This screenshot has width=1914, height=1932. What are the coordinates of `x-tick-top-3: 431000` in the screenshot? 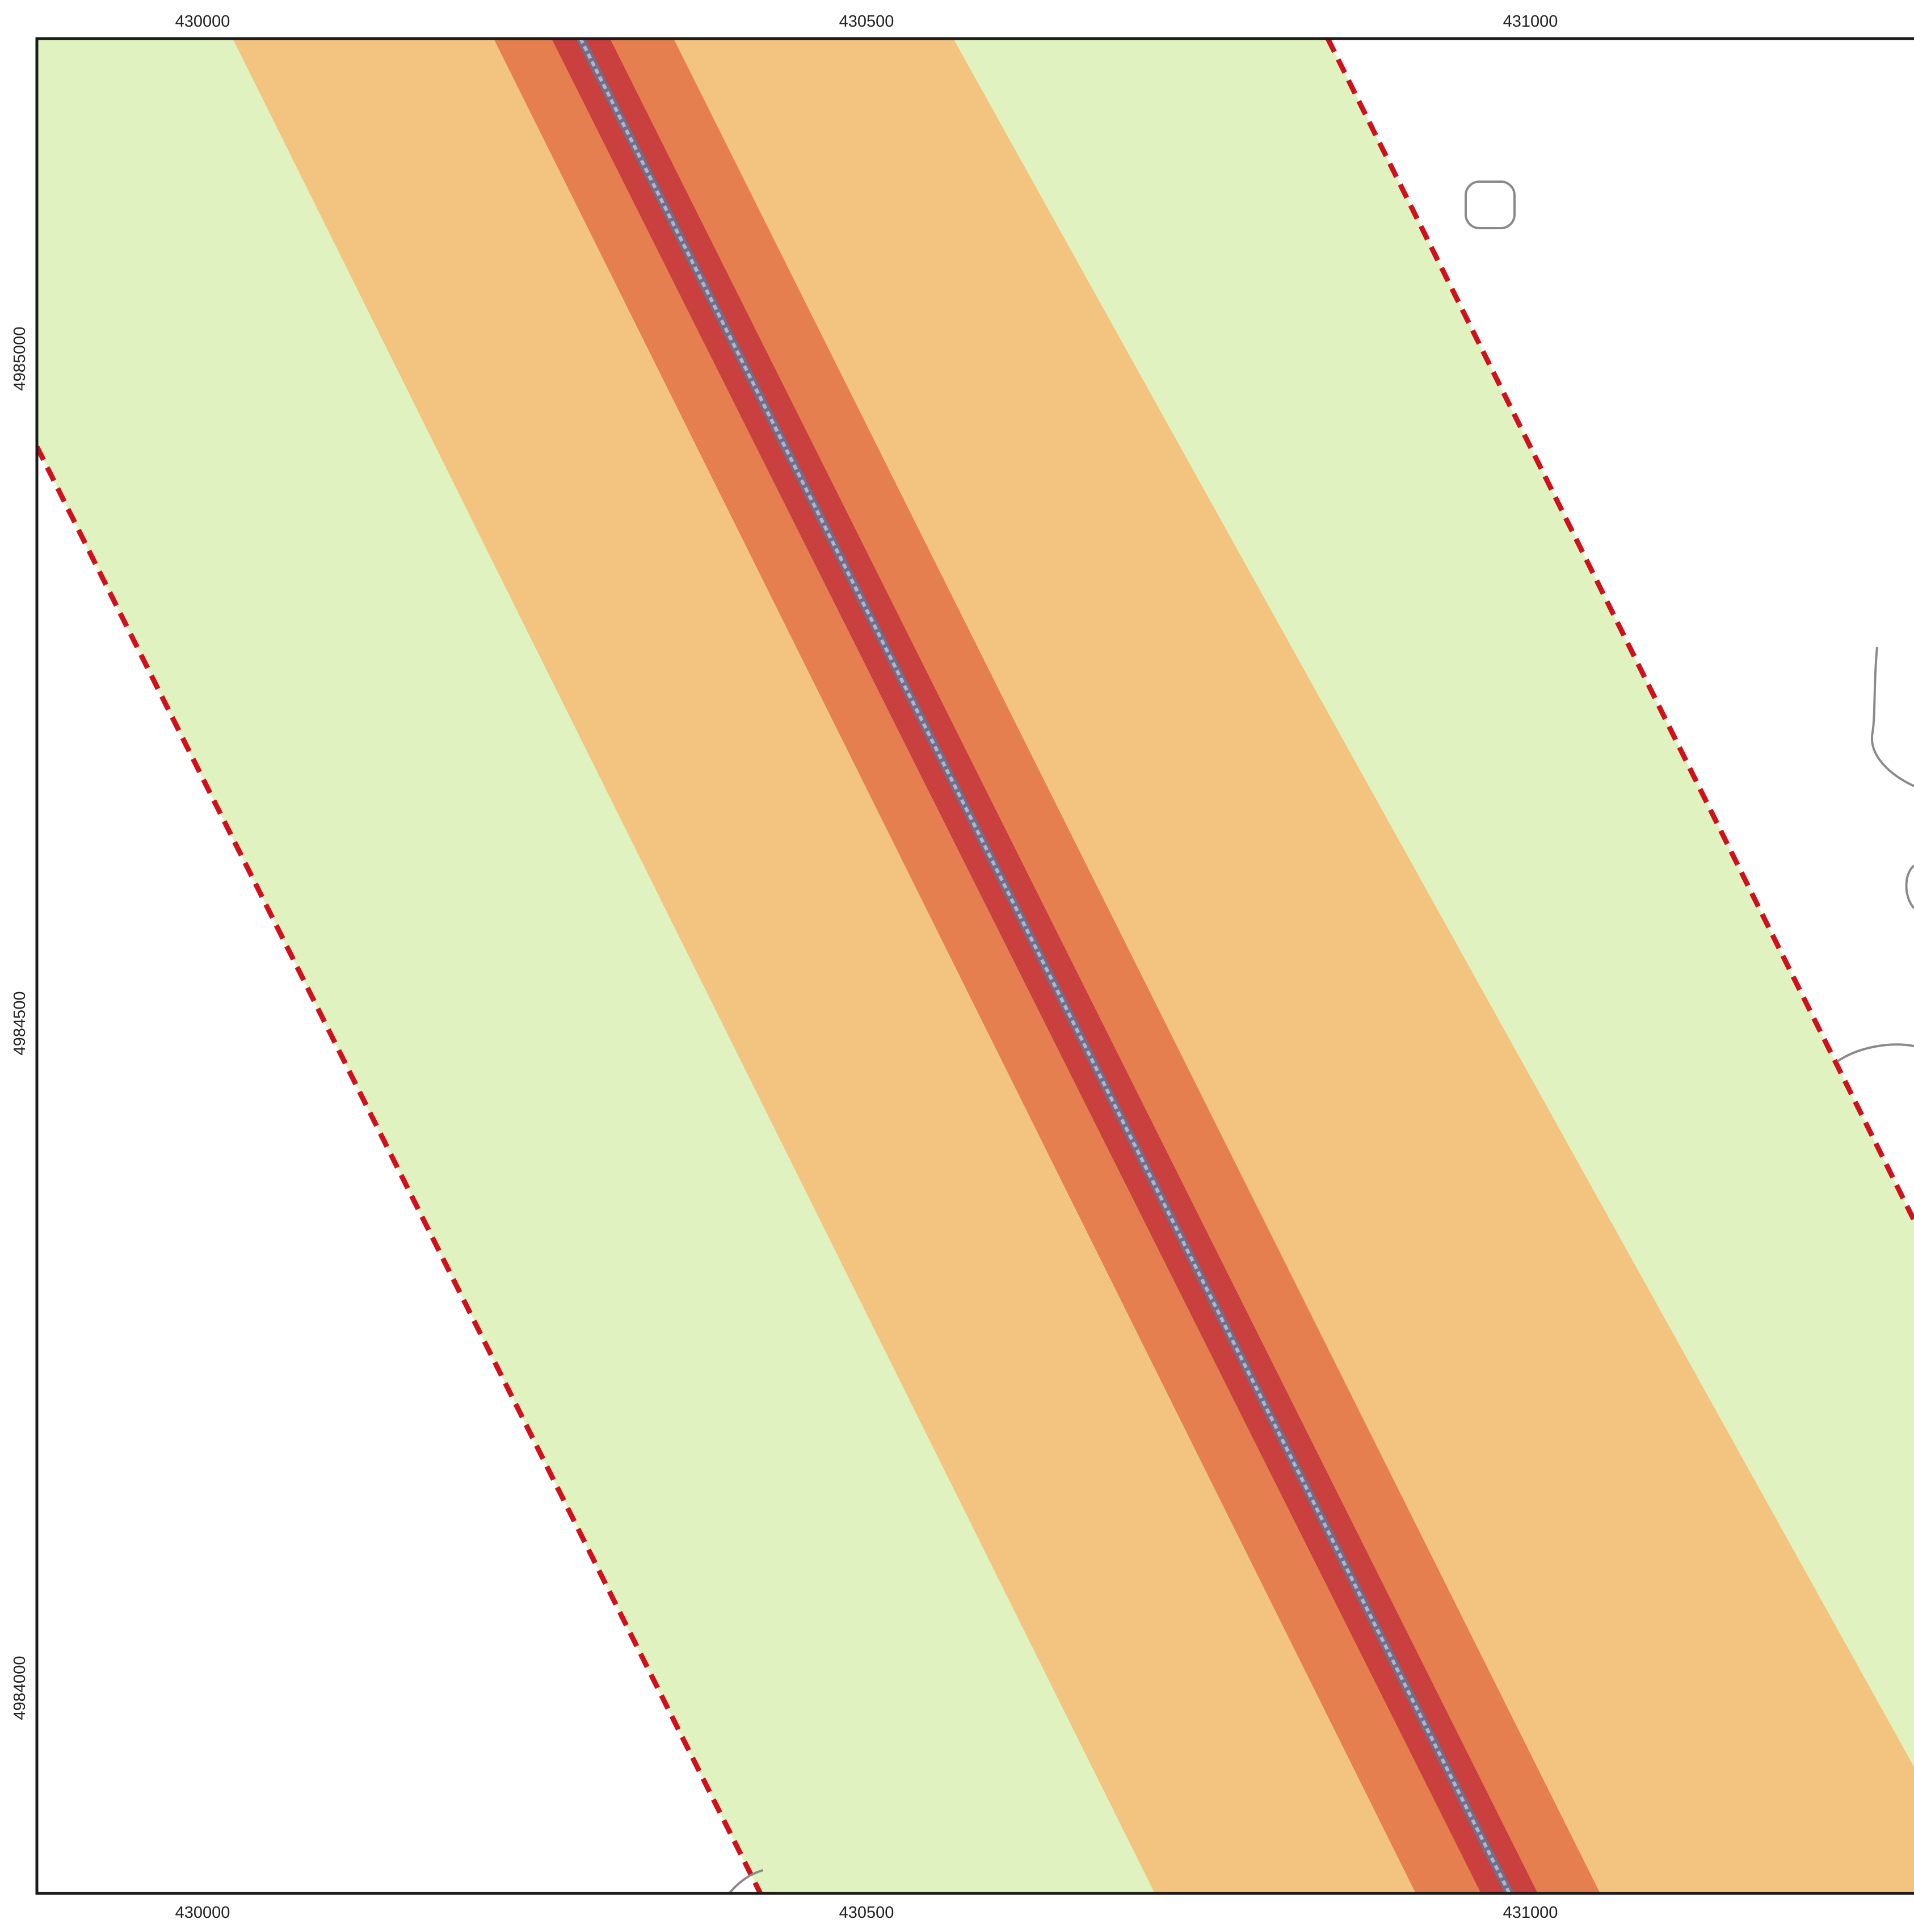 It's located at (1531, 21).